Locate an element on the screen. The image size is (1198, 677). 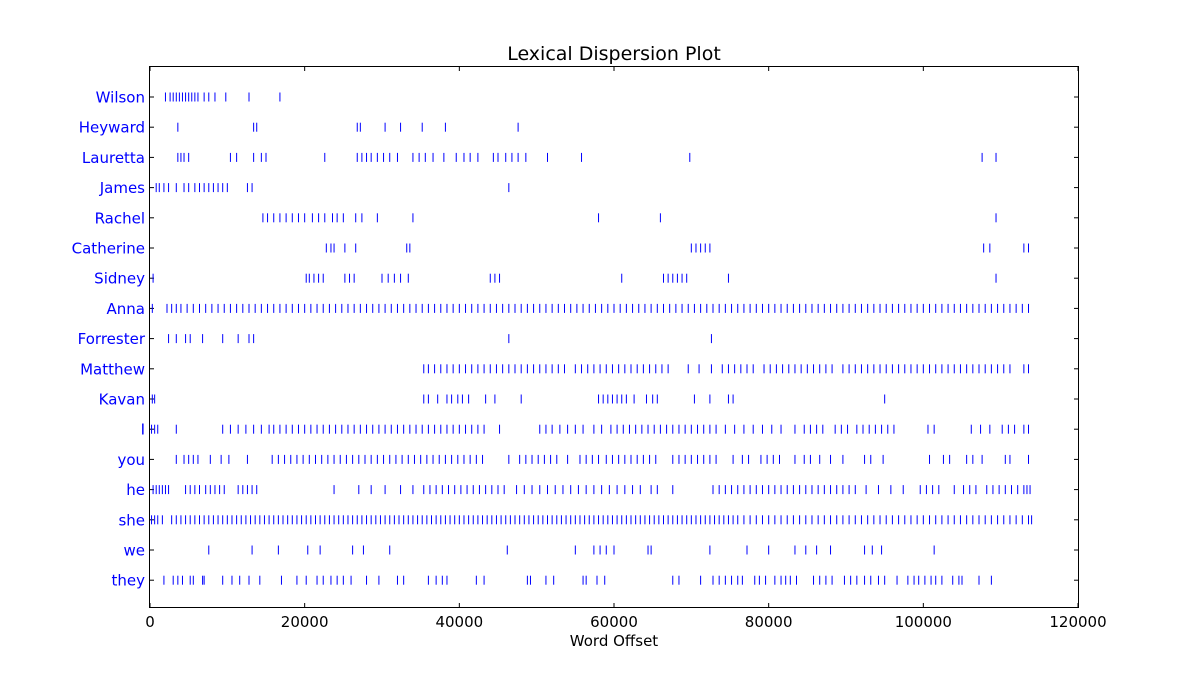
y-tick-label: James is located at coordinates (122, 188).